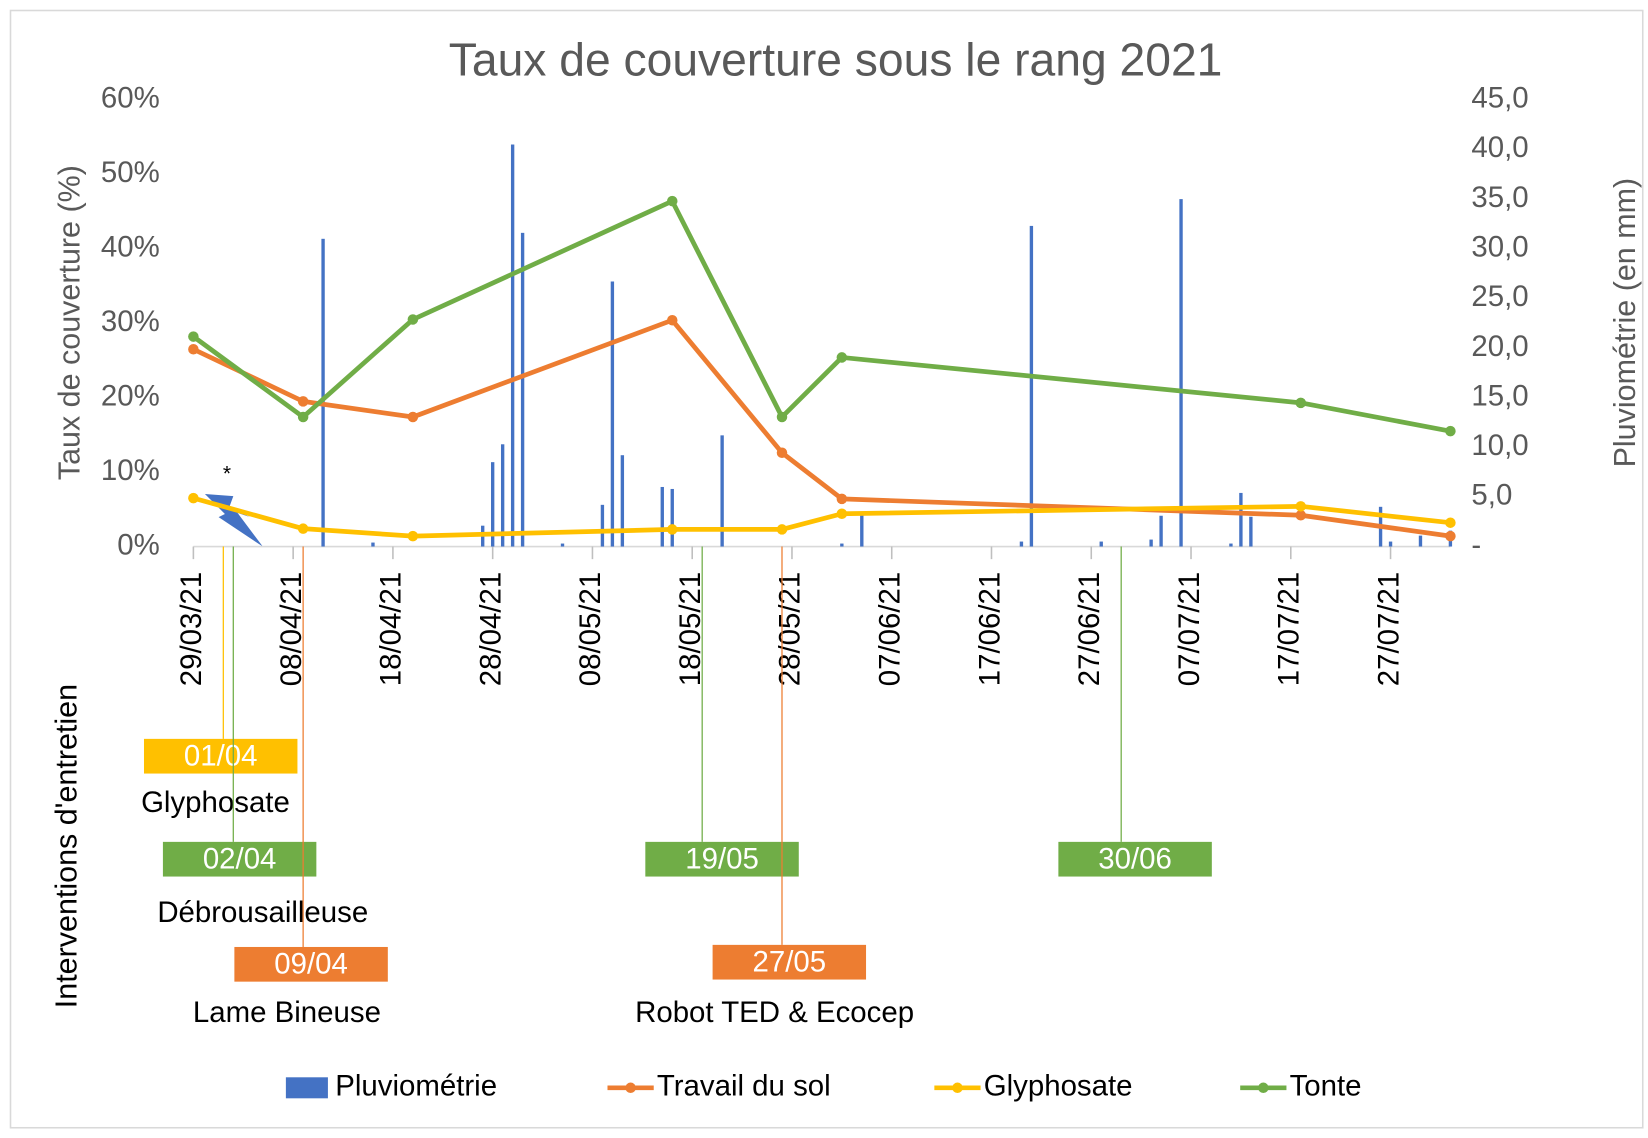 The image size is (1648, 1138). Describe the element at coordinates (774, 1012) in the screenshot. I see `intervention-label: Robot TED & Ecocep` at that location.